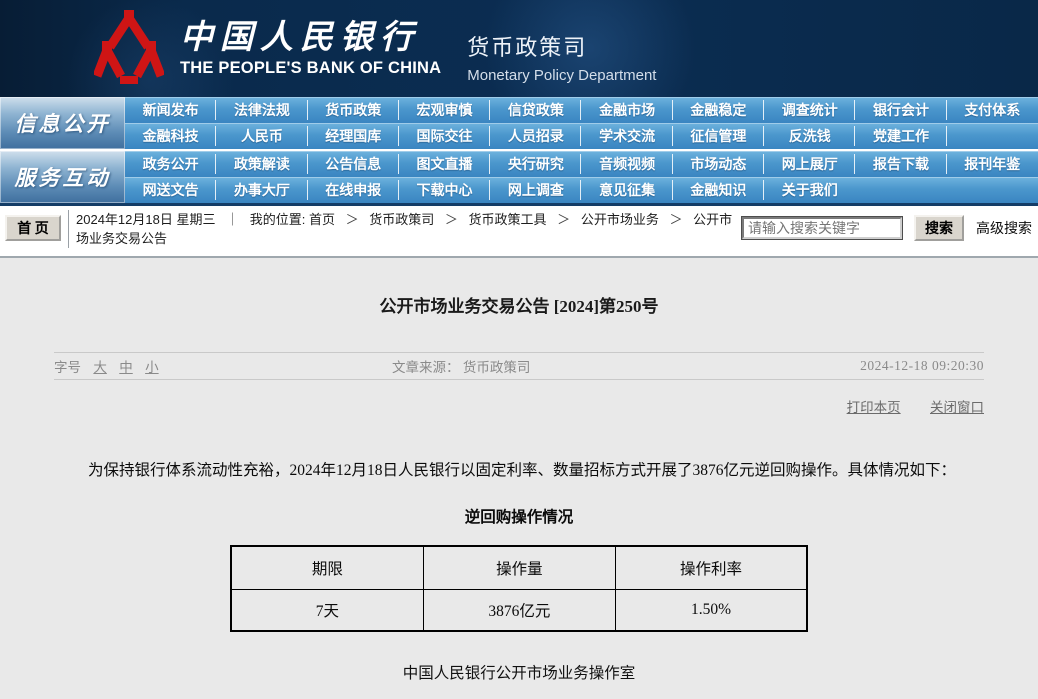  I want to click on breadcrumb-omo: 公开市场业务, so click(619, 219).